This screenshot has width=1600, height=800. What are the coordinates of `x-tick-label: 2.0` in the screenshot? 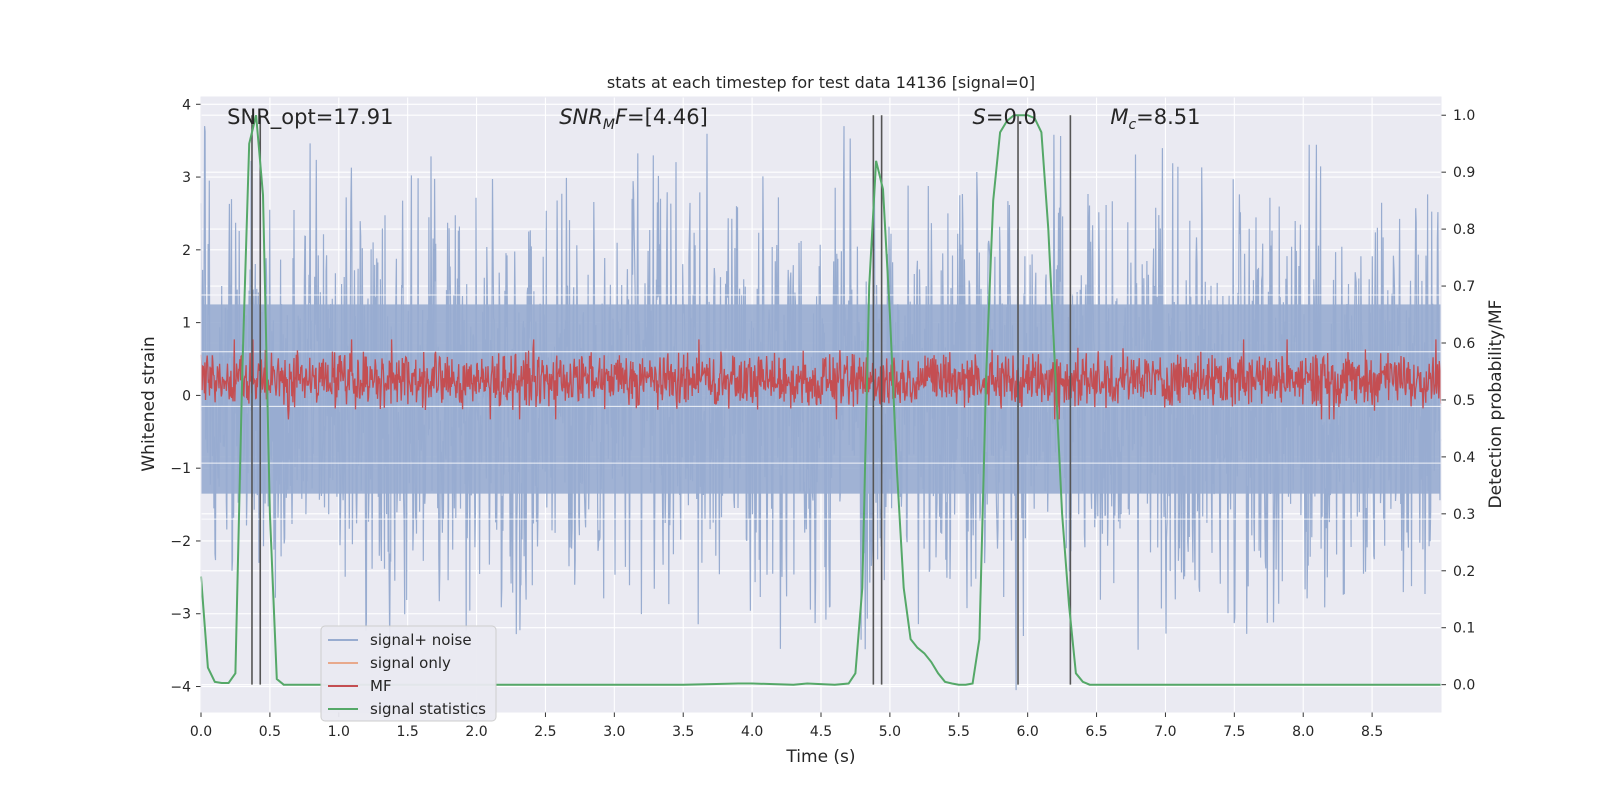 It's located at (476, 732).